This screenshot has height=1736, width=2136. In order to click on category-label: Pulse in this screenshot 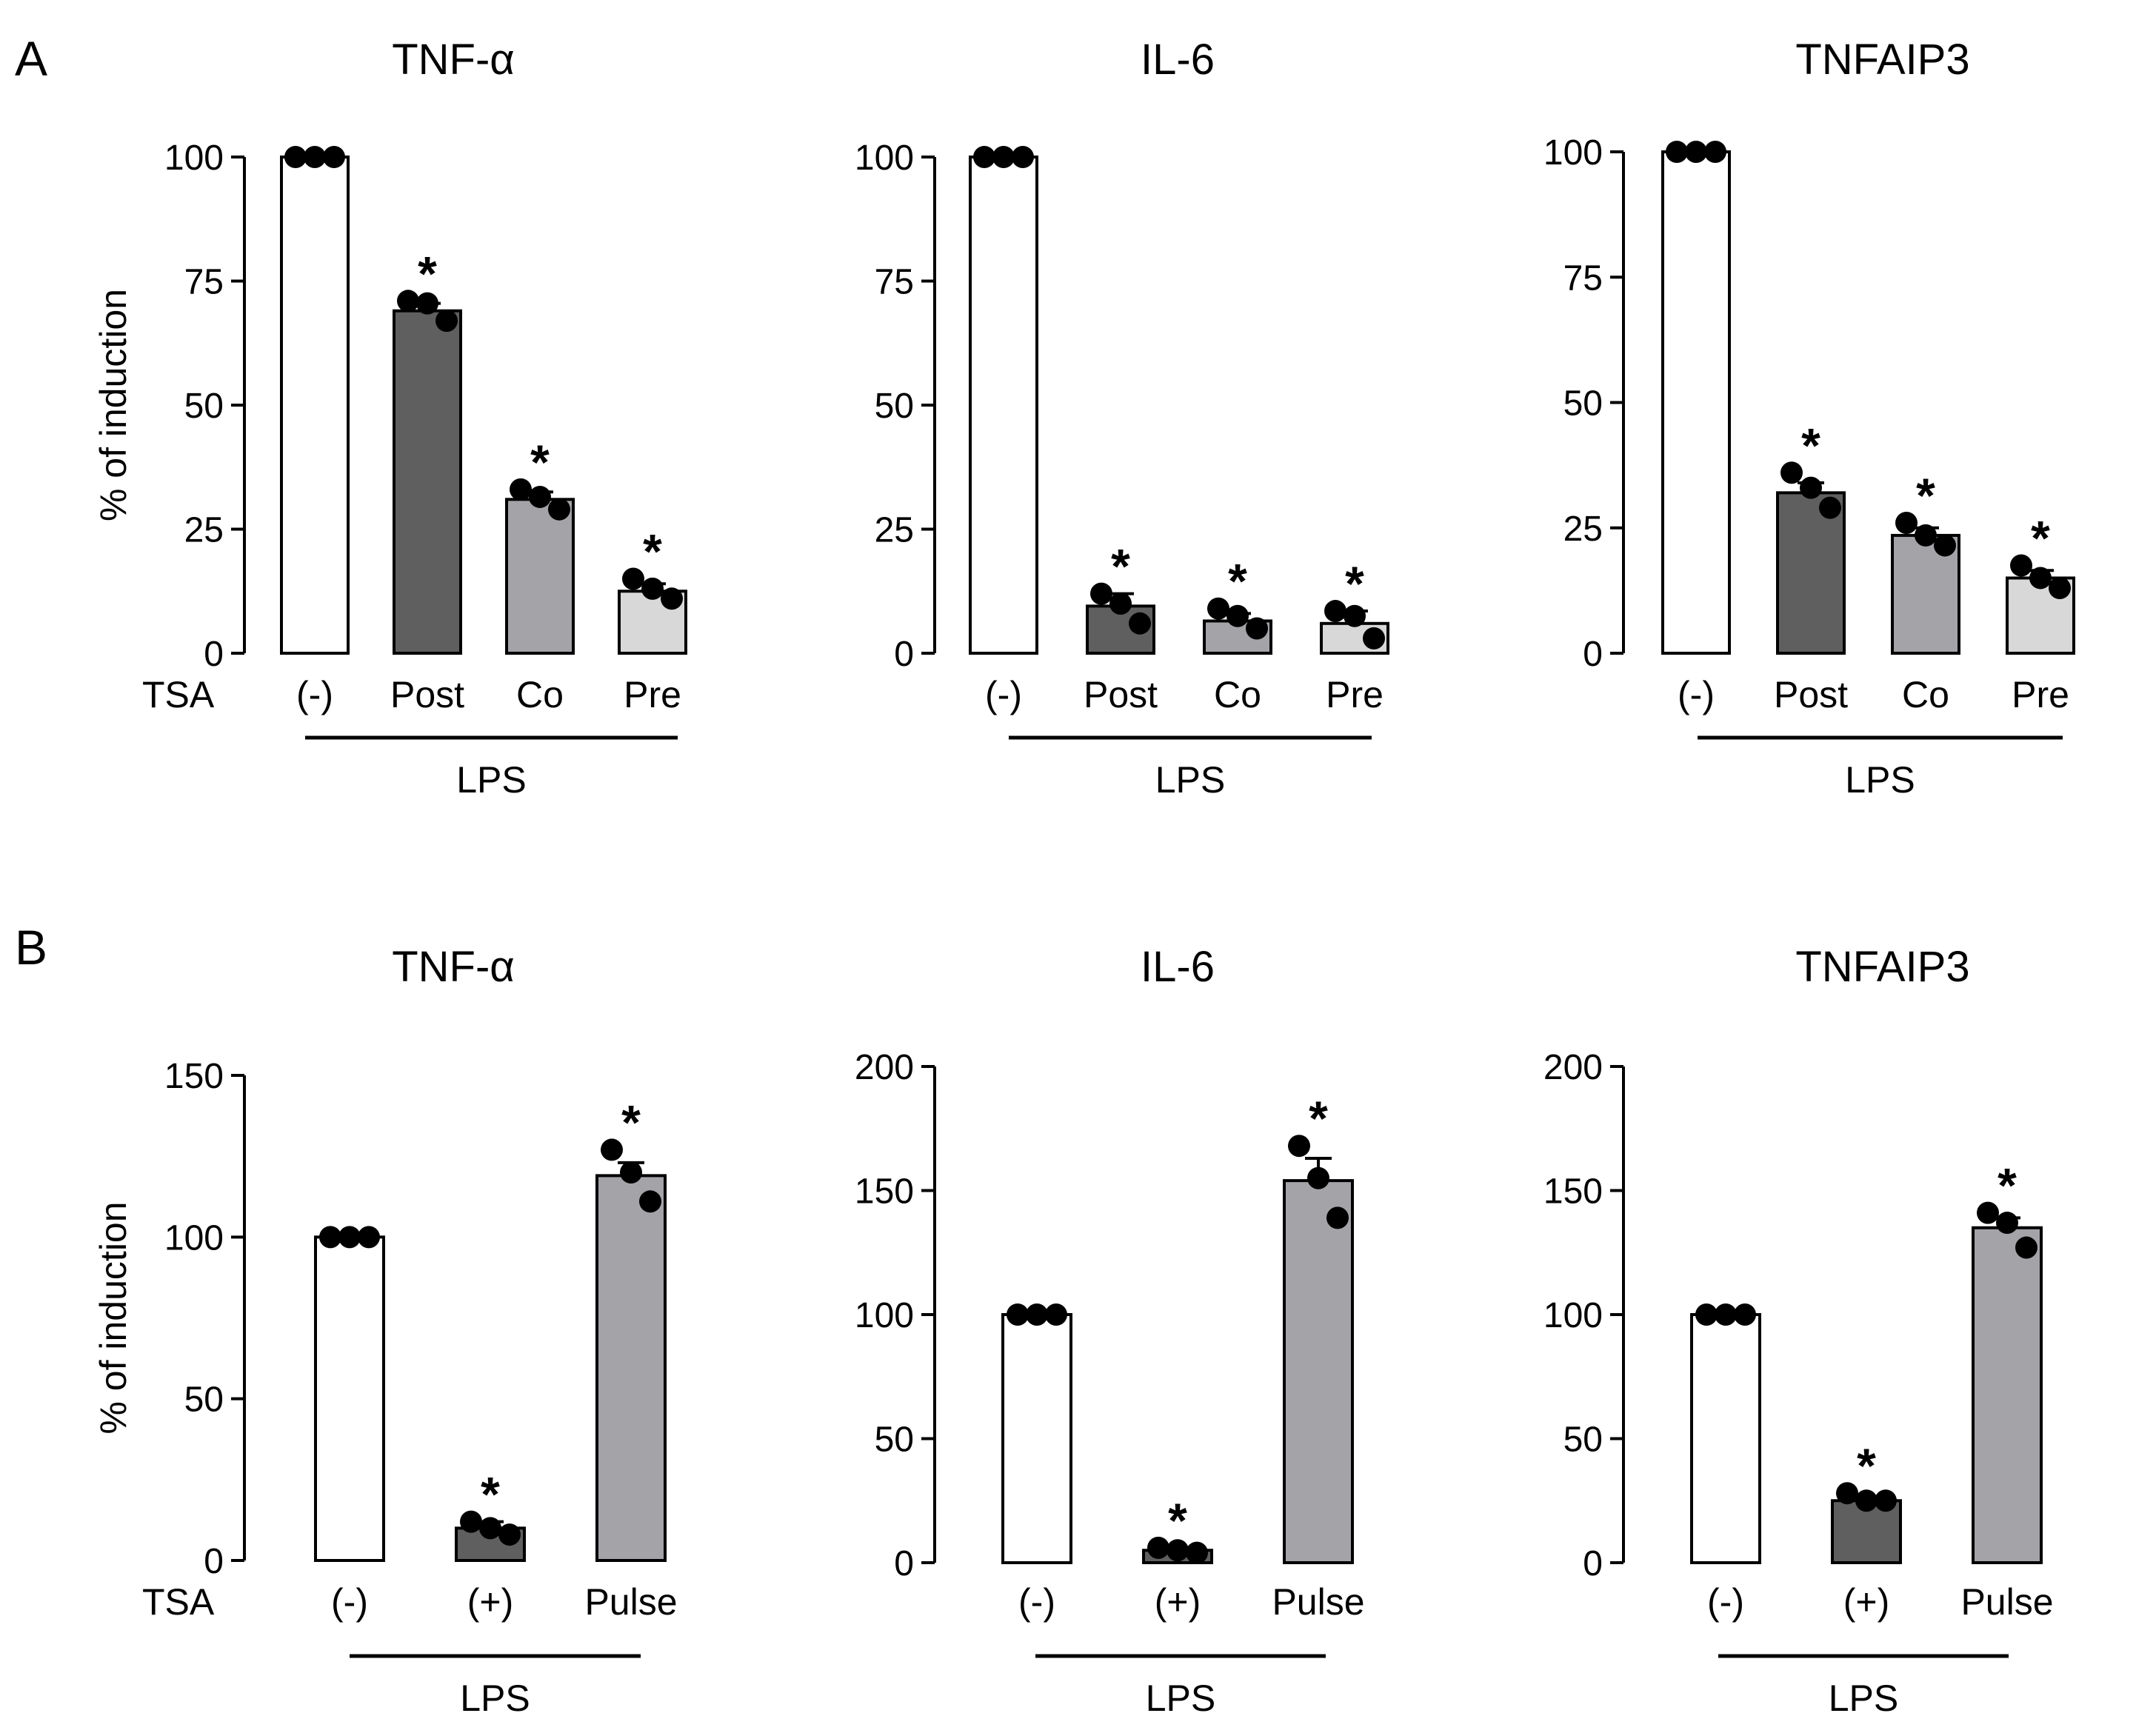, I will do `click(630, 1602)`.